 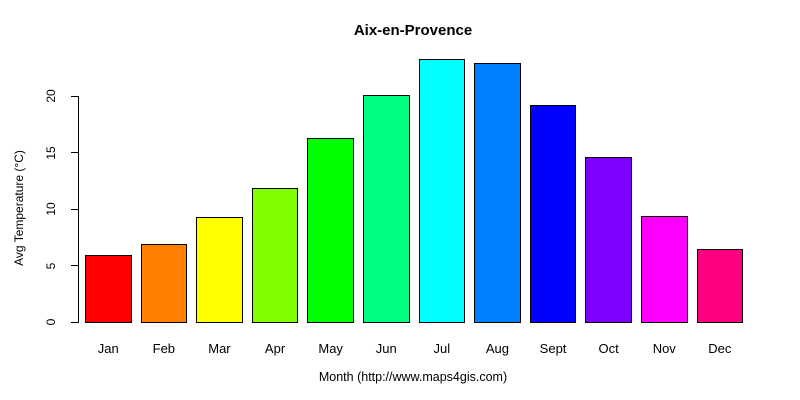 I want to click on y-axis-line, so click(x=78, y=209).